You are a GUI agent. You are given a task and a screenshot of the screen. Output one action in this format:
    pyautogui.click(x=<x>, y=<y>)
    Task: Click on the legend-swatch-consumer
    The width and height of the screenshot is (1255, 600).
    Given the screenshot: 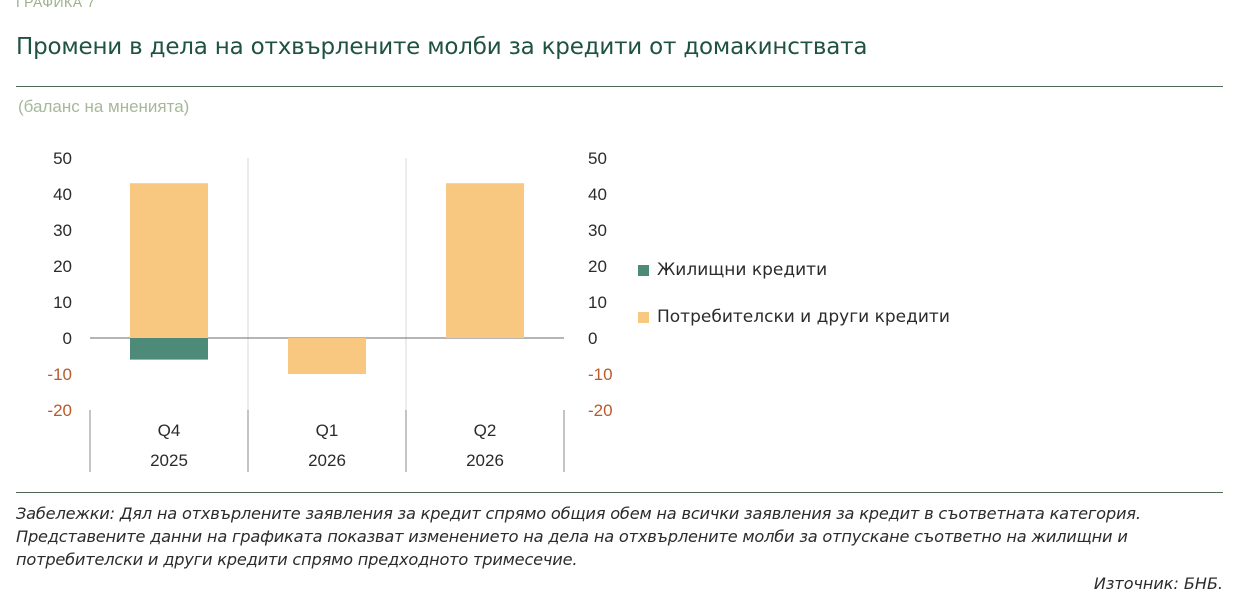 What is the action you would take?
    pyautogui.click(x=643, y=317)
    